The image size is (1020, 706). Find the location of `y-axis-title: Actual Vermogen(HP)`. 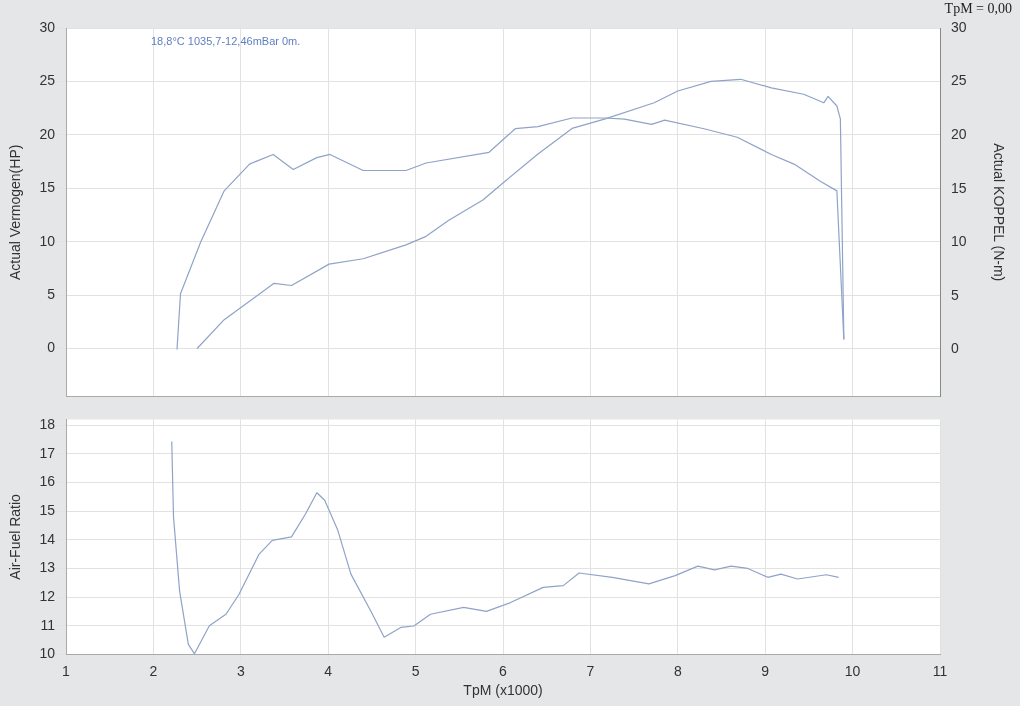

y-axis-title: Actual Vermogen(HP) is located at coordinates (15, 212).